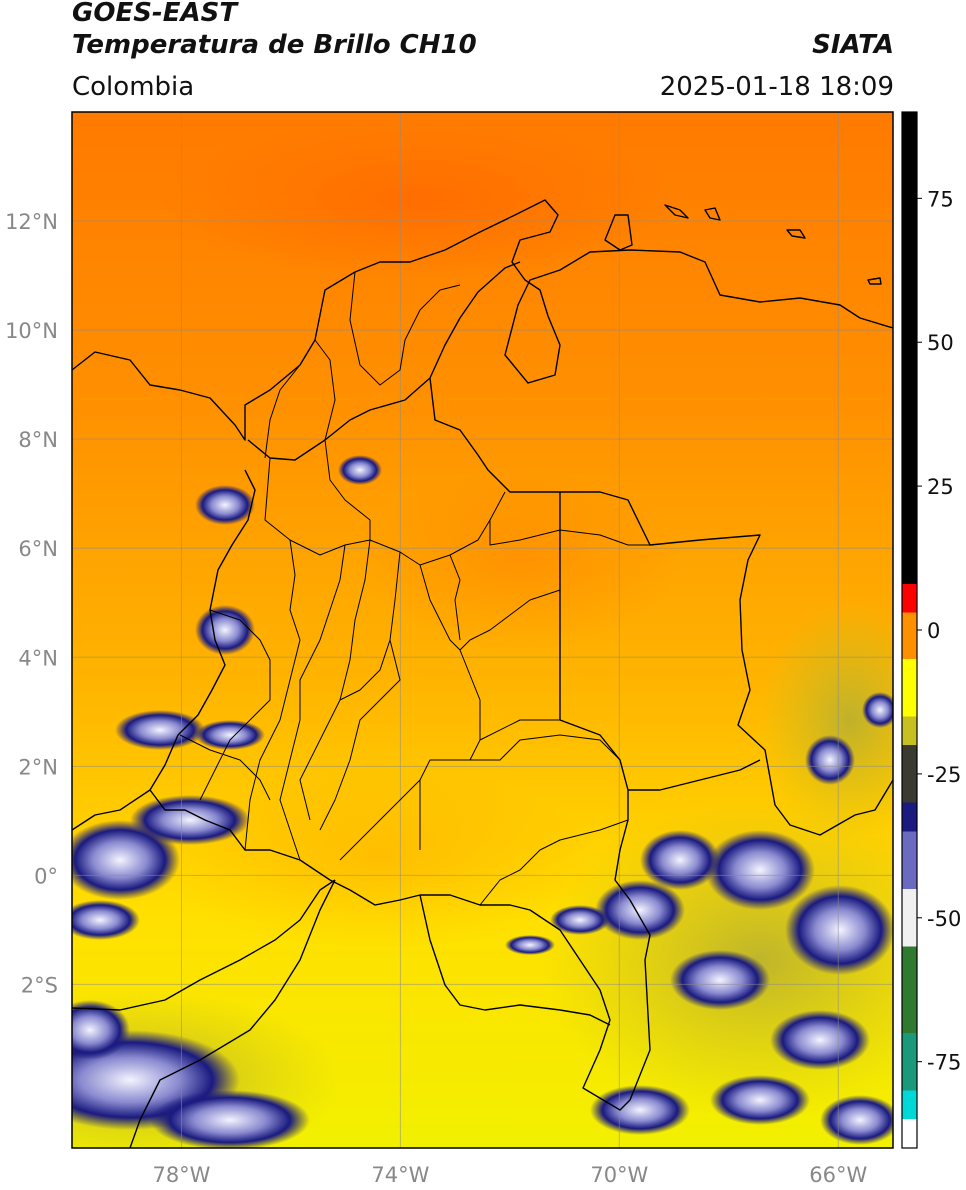  I want to click on cool-region, so click(826, 720).